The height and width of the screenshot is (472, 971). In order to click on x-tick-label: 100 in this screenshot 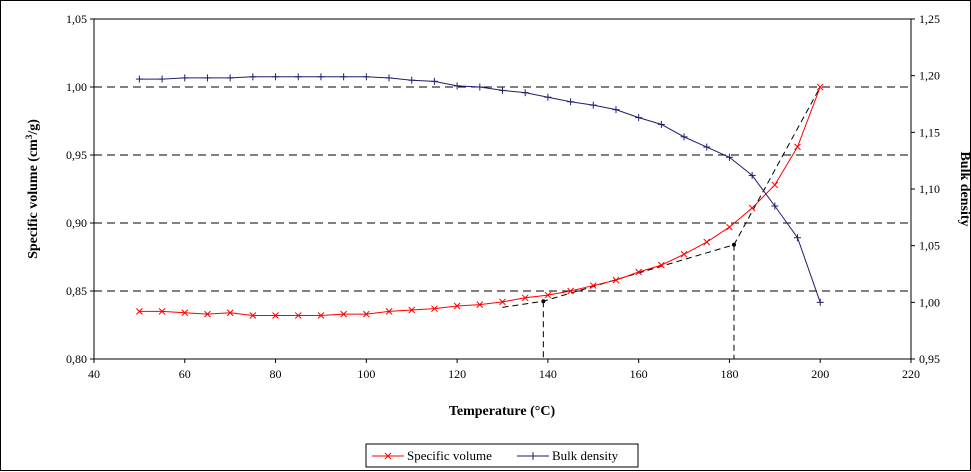, I will do `click(366, 374)`.